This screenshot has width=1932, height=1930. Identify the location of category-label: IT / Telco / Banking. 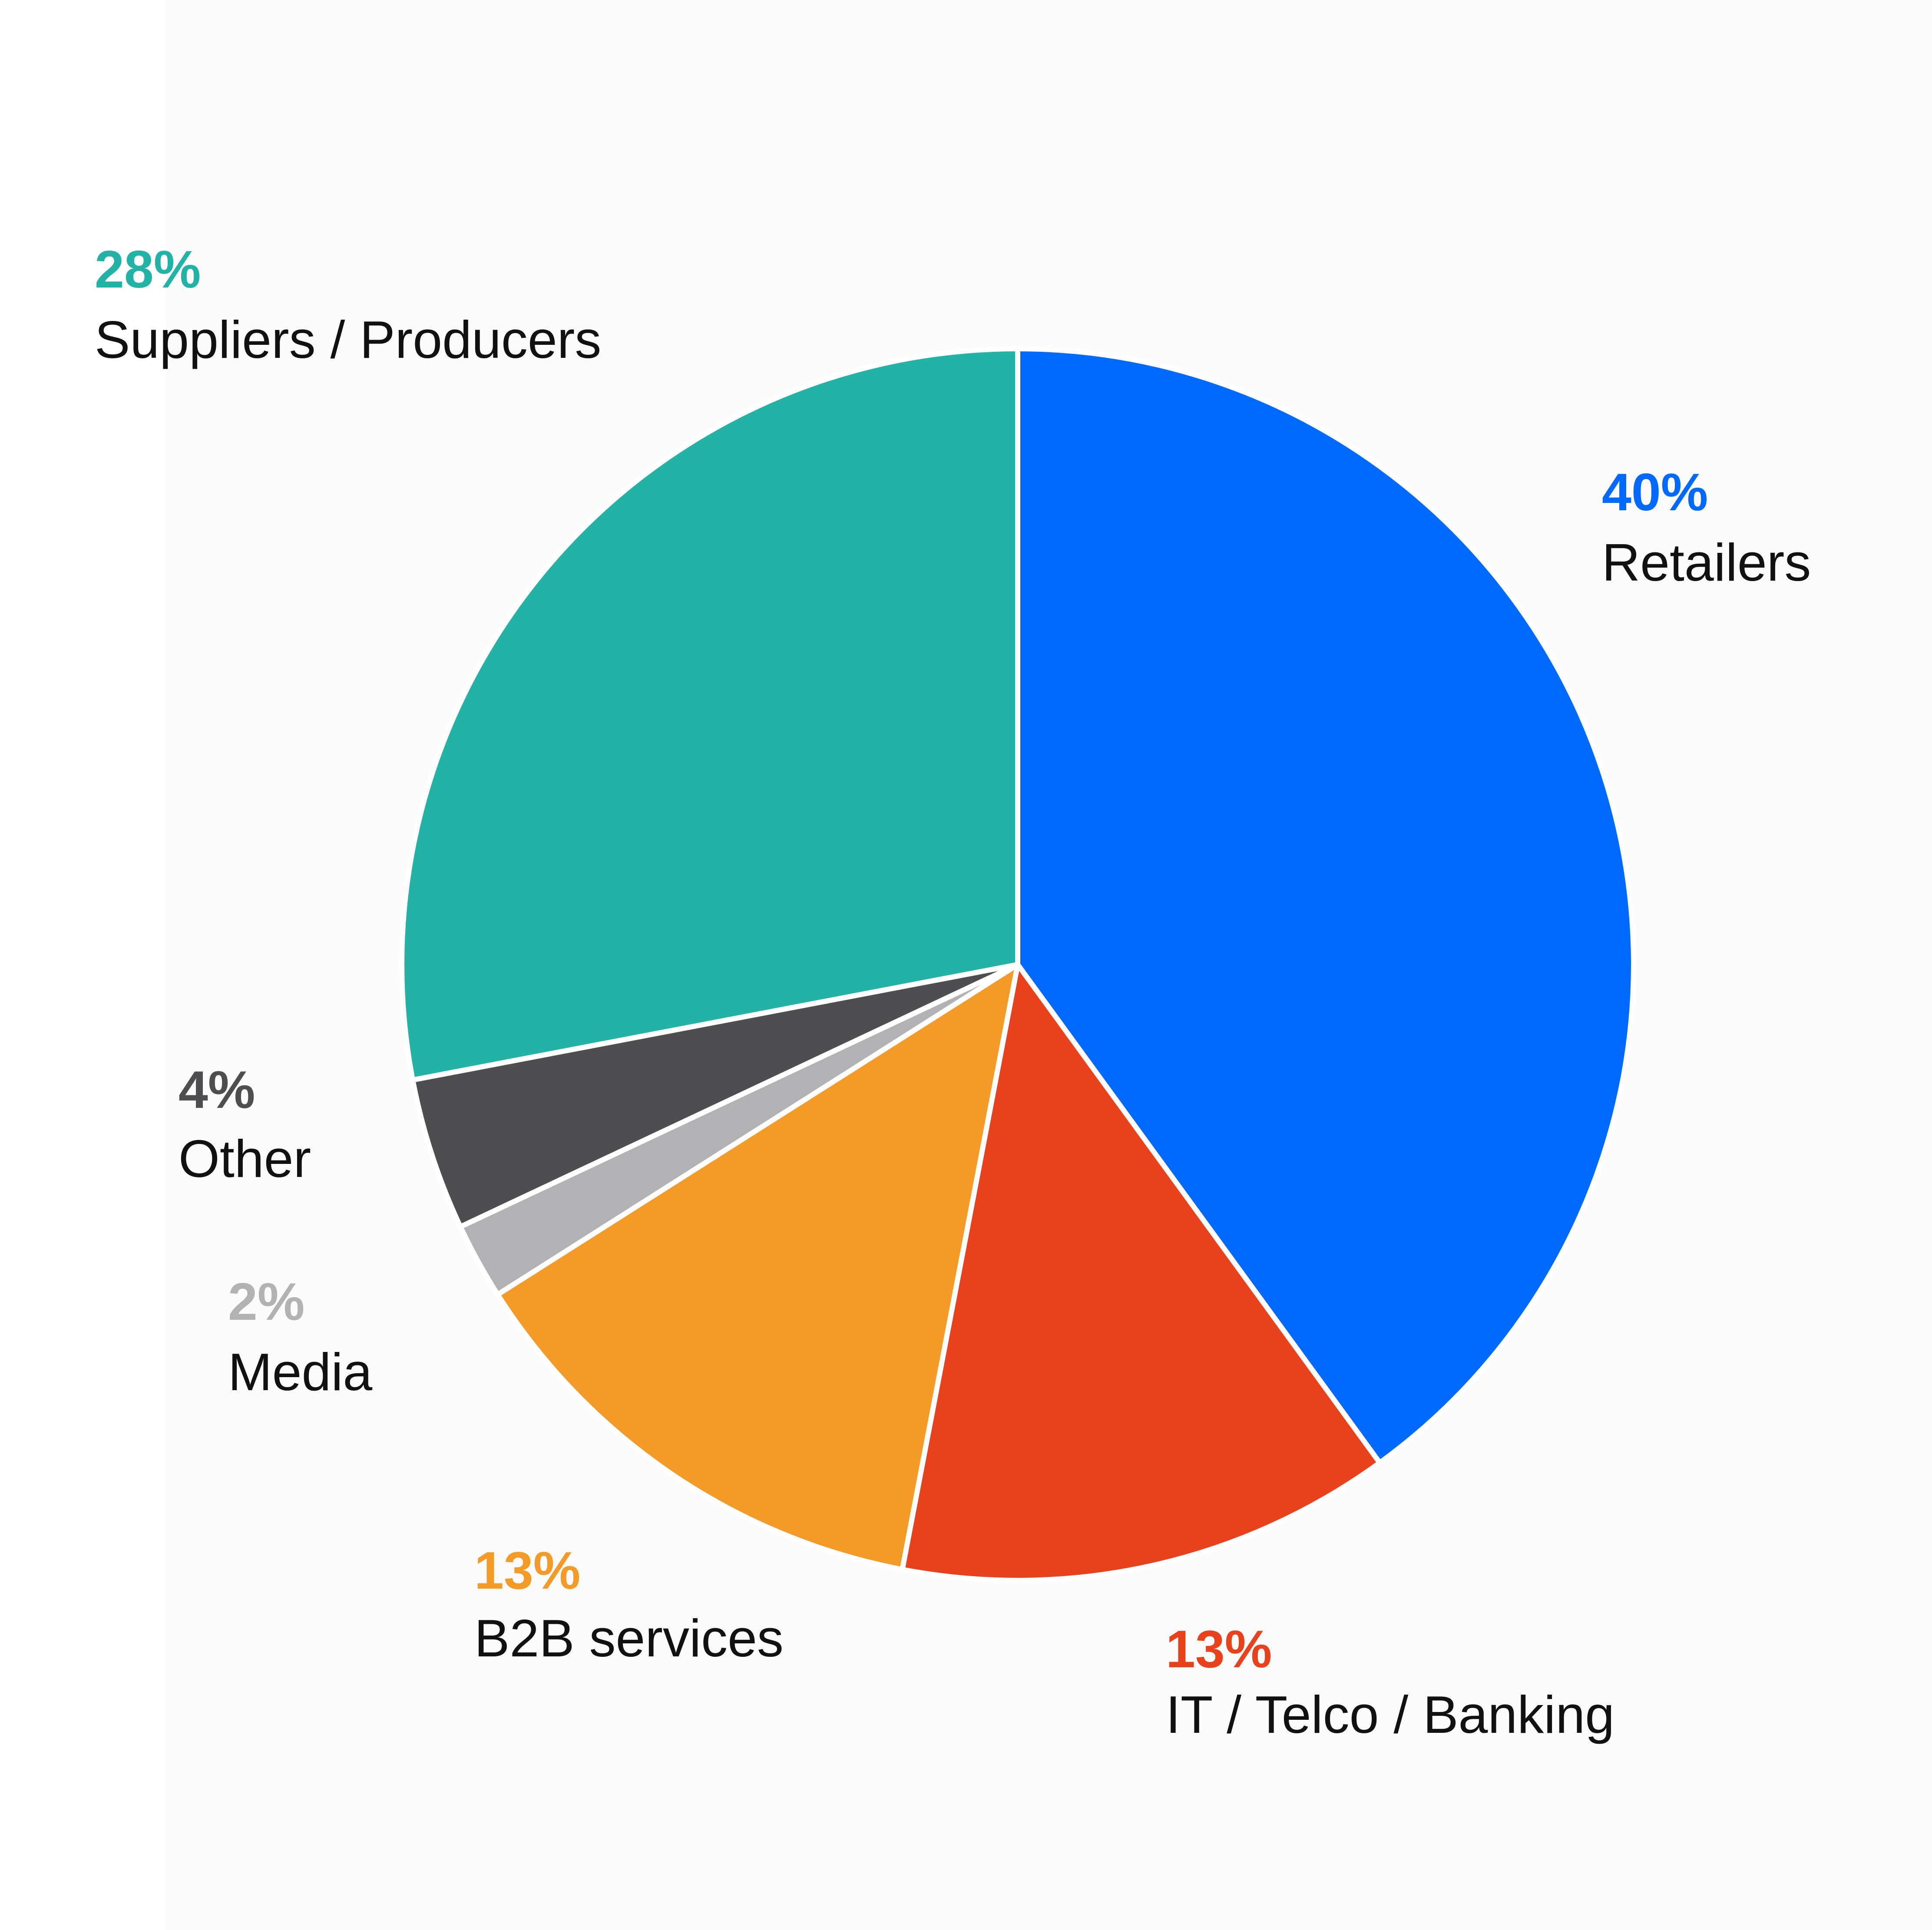
(1390, 1714).